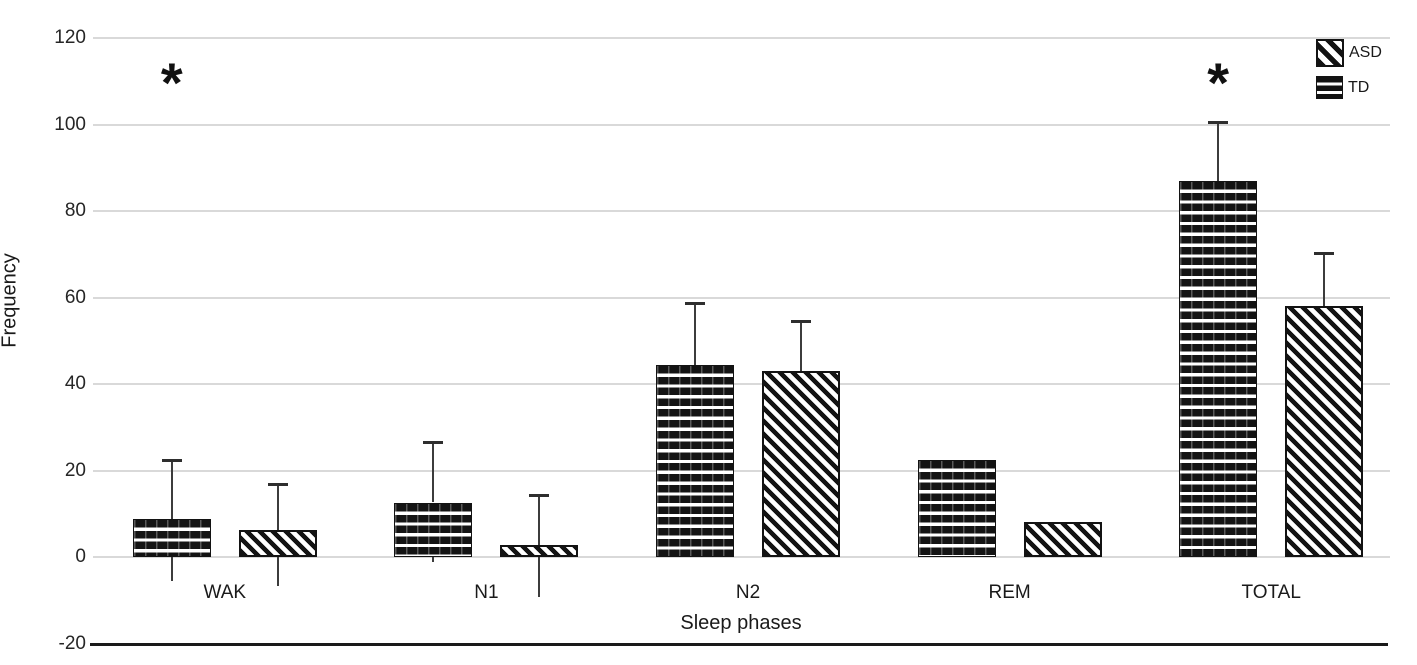  What do you see at coordinates (1349, 69) in the screenshot?
I see `legend: ASD TD` at bounding box center [1349, 69].